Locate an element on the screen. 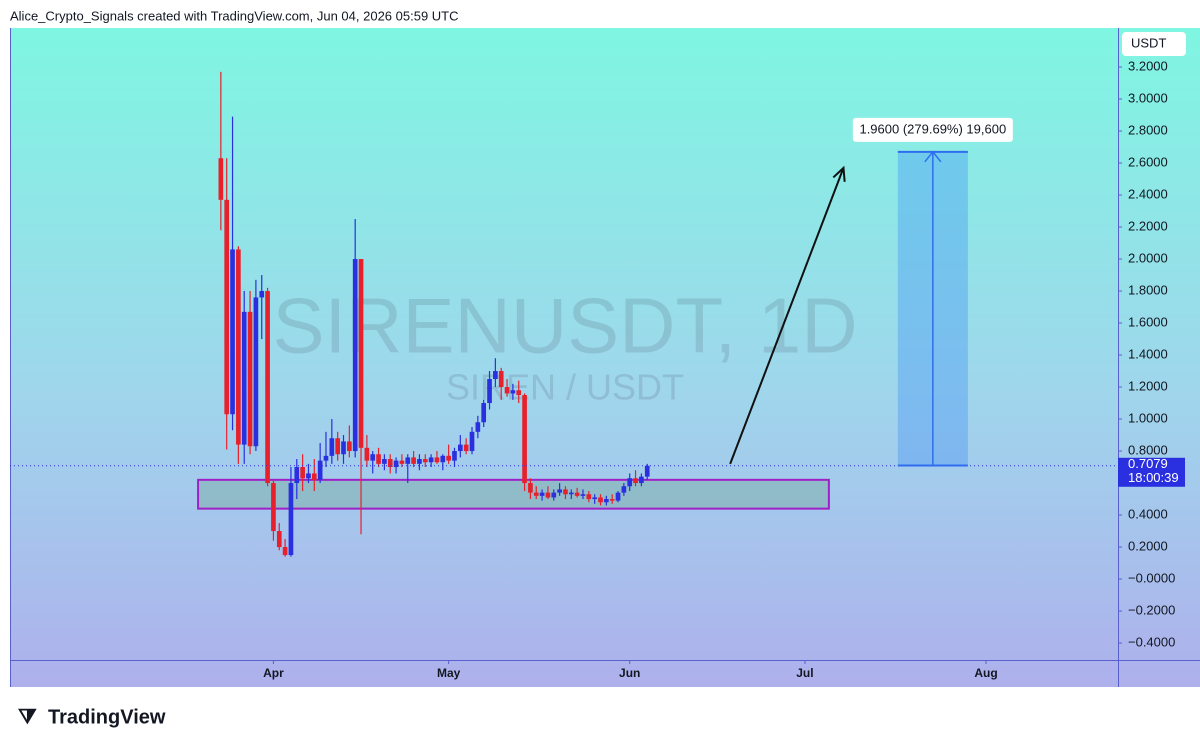 The width and height of the screenshot is (1200, 752). y-tick-label: 2.4000 is located at coordinates (1148, 193).